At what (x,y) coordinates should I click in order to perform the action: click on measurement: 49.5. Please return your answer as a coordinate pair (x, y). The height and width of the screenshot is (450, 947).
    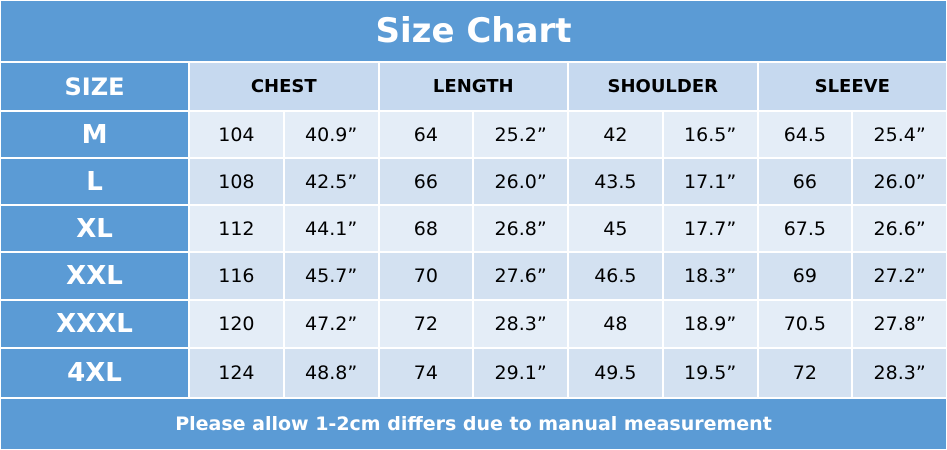
    Looking at the image, I should click on (615, 373).